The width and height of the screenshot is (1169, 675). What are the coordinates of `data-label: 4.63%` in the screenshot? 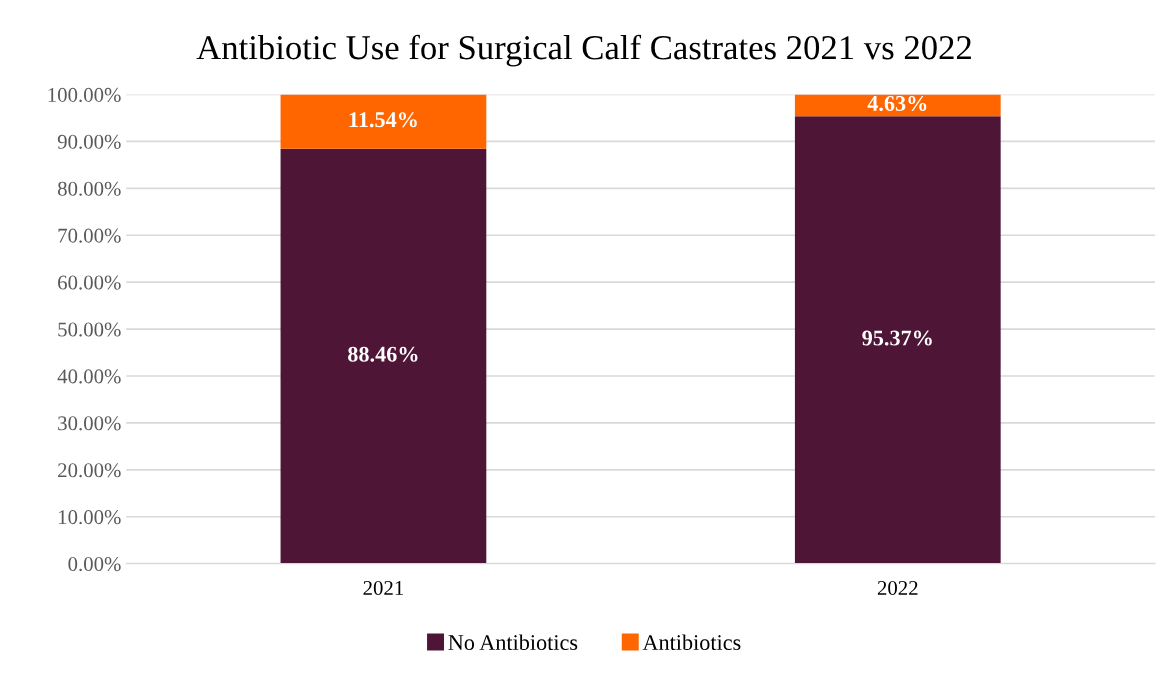 It's located at (897, 103).